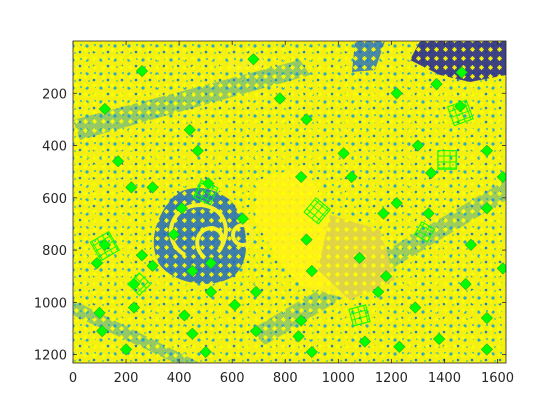 The height and width of the screenshot is (420, 560). I want to click on y-tick-label: 200, so click(54, 94).